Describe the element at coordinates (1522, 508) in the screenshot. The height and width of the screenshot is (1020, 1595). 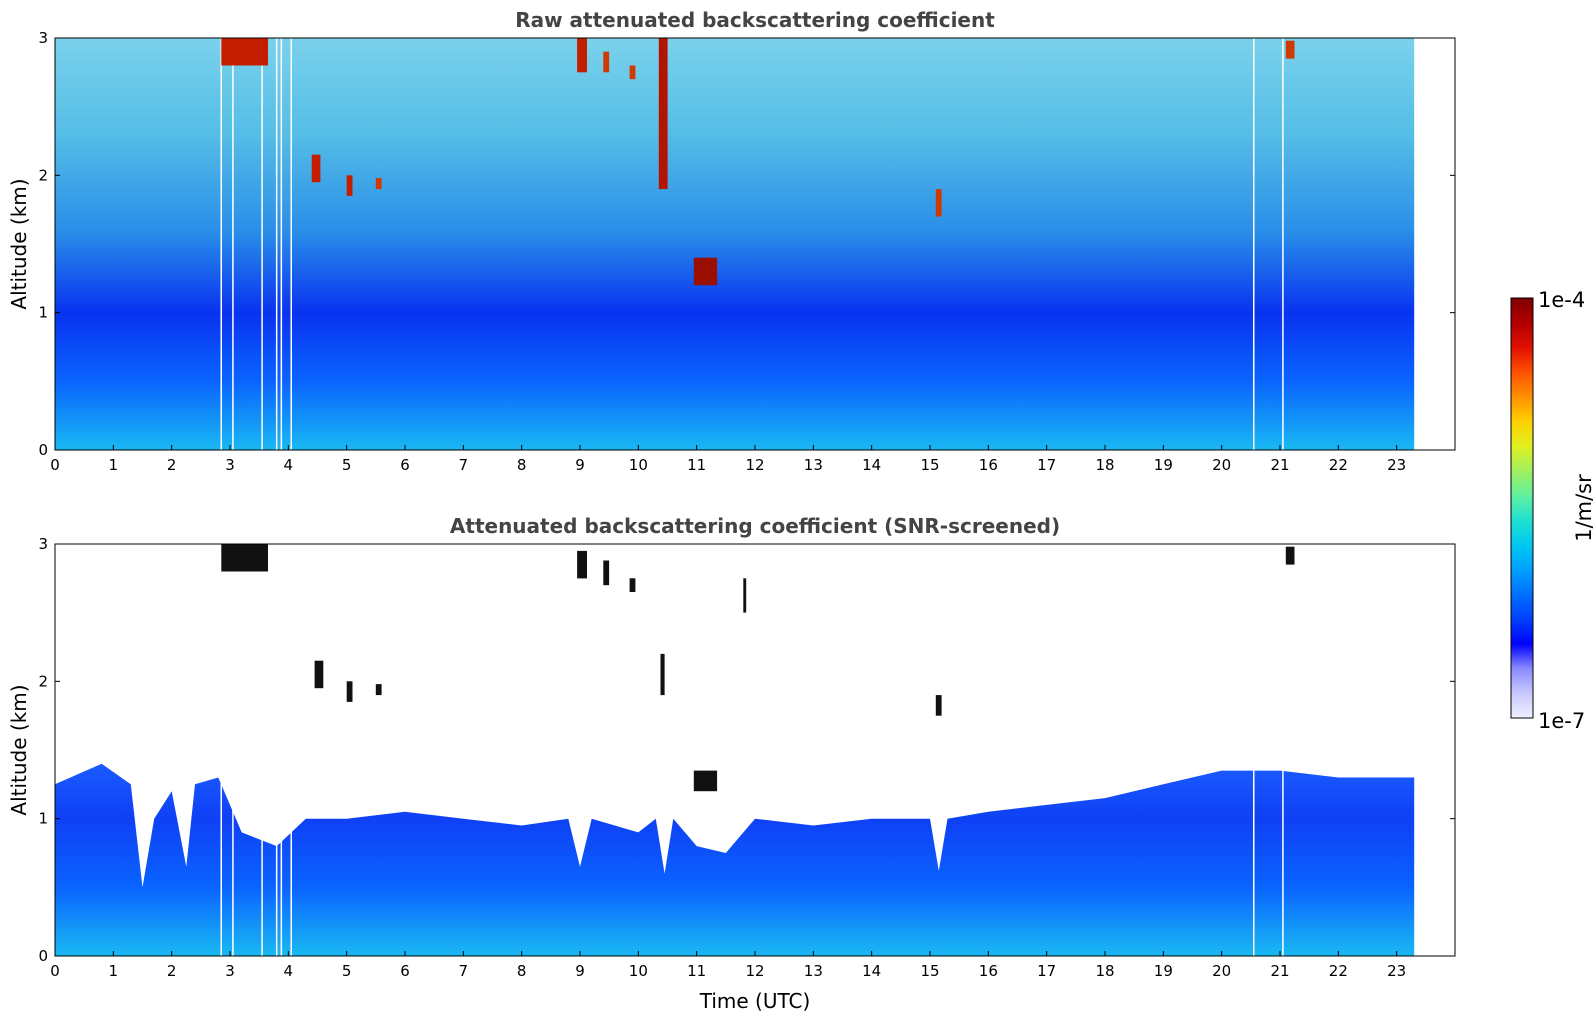
I see `colorbar-scale` at that location.